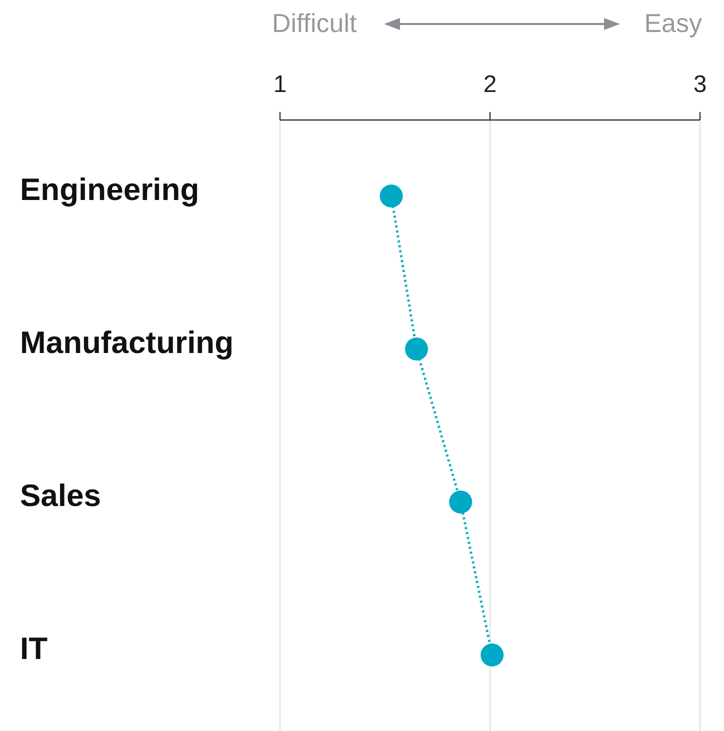 The width and height of the screenshot is (724, 731). Describe the element at coordinates (34, 648) in the screenshot. I see `y-tick-label: IT` at that location.